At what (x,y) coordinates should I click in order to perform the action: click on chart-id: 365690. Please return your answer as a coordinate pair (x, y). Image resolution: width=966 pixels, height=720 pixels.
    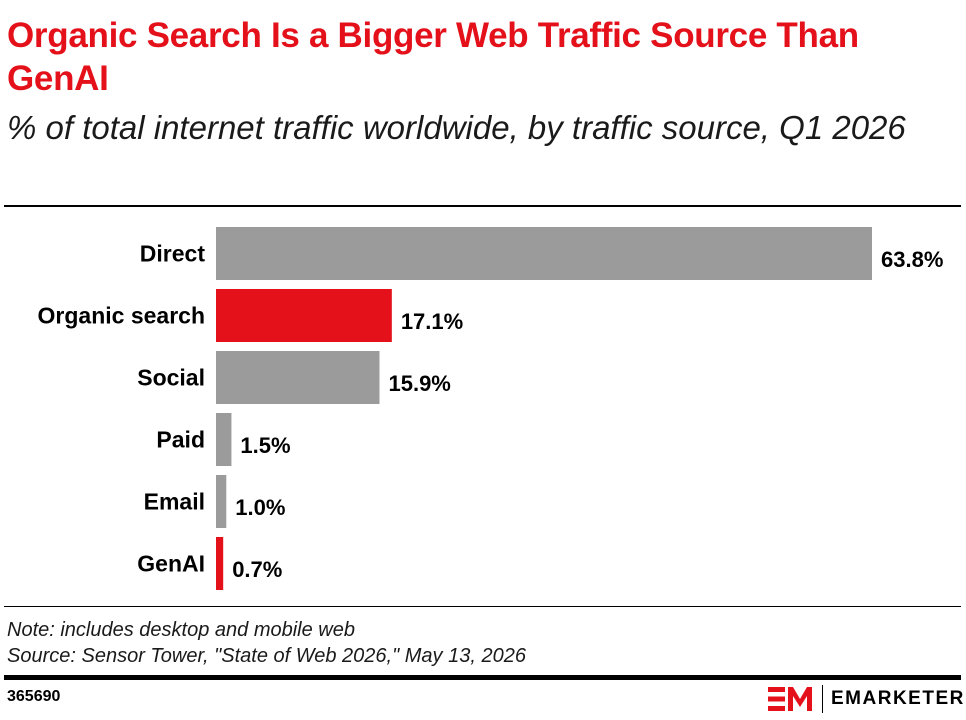
    Looking at the image, I should click on (34, 696).